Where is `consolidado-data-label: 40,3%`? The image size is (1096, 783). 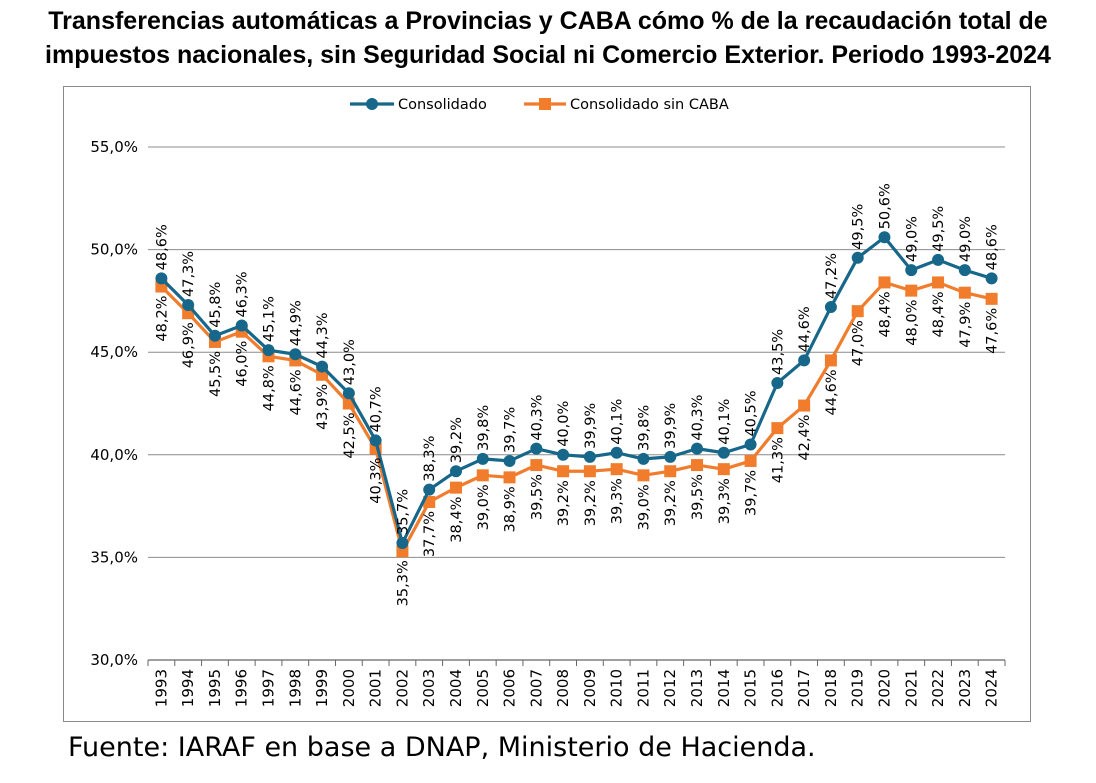 consolidado-data-label: 40,3% is located at coordinates (698, 418).